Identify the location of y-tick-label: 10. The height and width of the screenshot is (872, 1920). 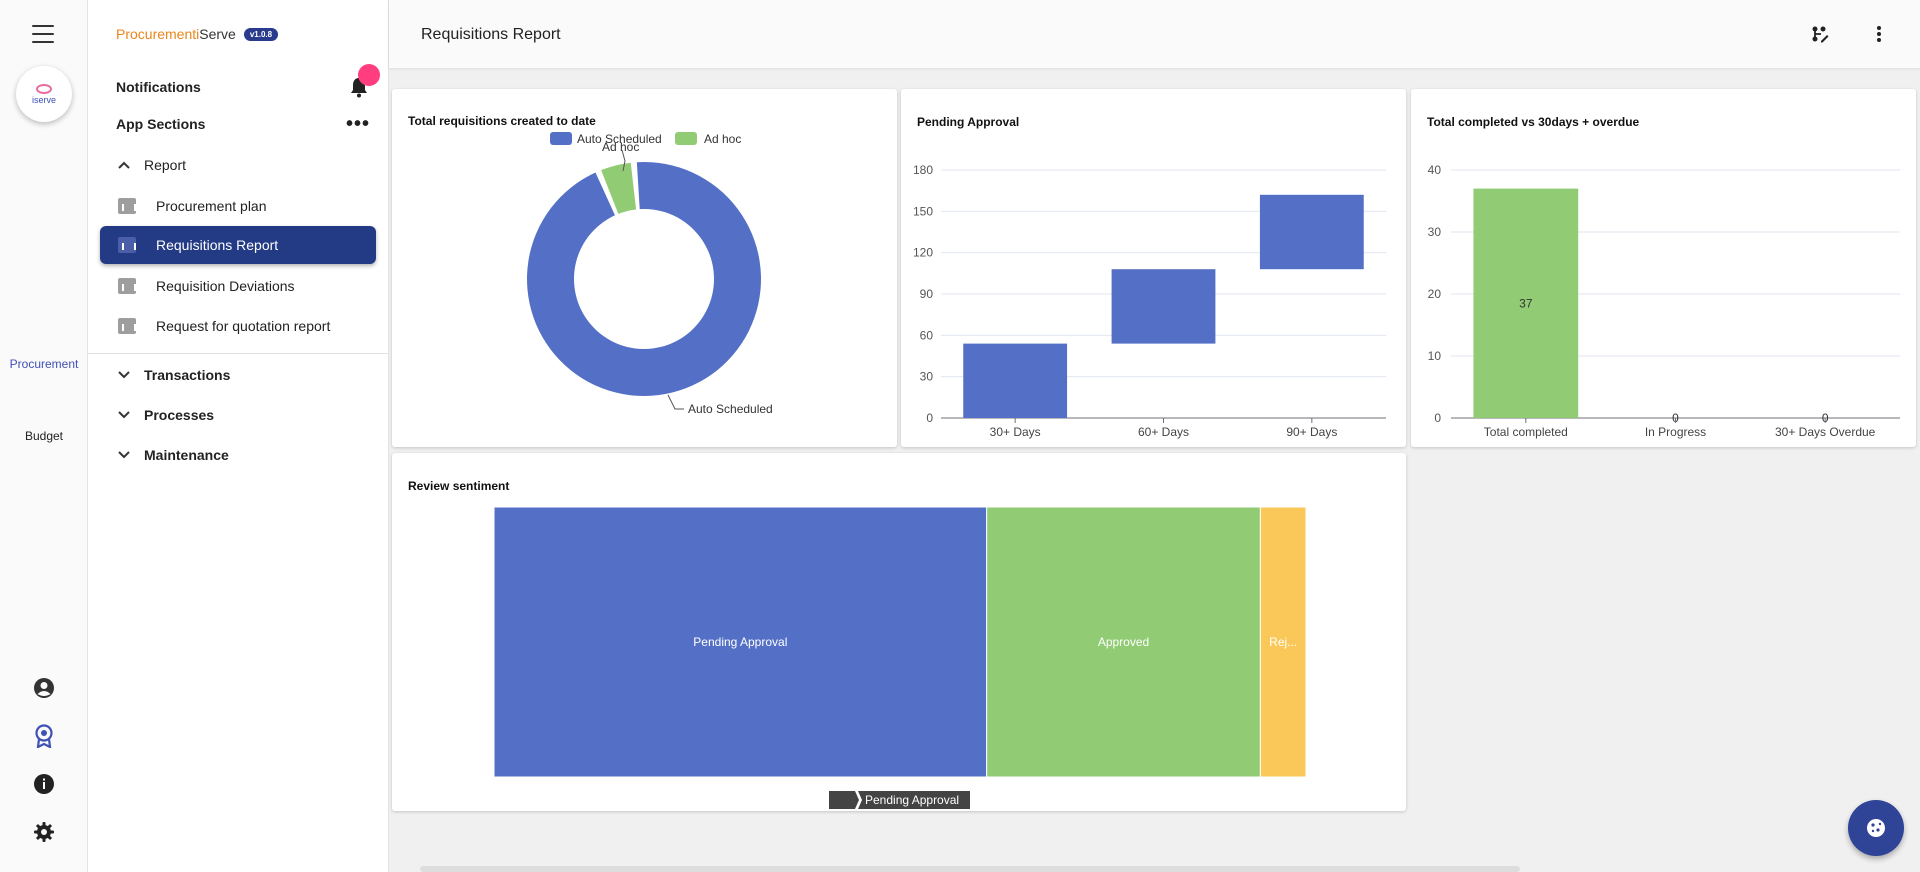
(1435, 356).